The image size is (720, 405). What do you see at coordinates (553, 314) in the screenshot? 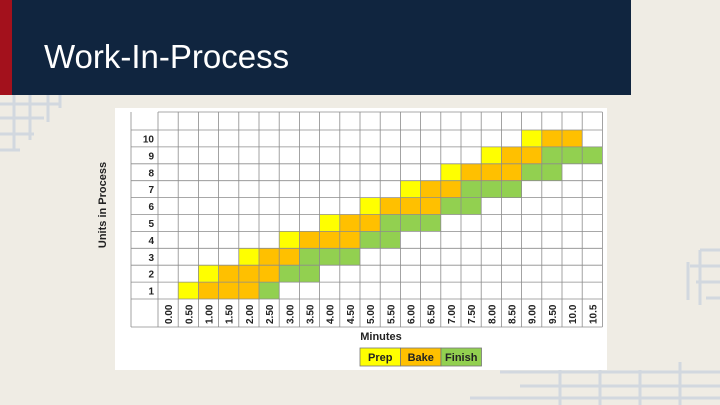
I see `x-tick-label-9.50: 9.50` at bounding box center [553, 314].